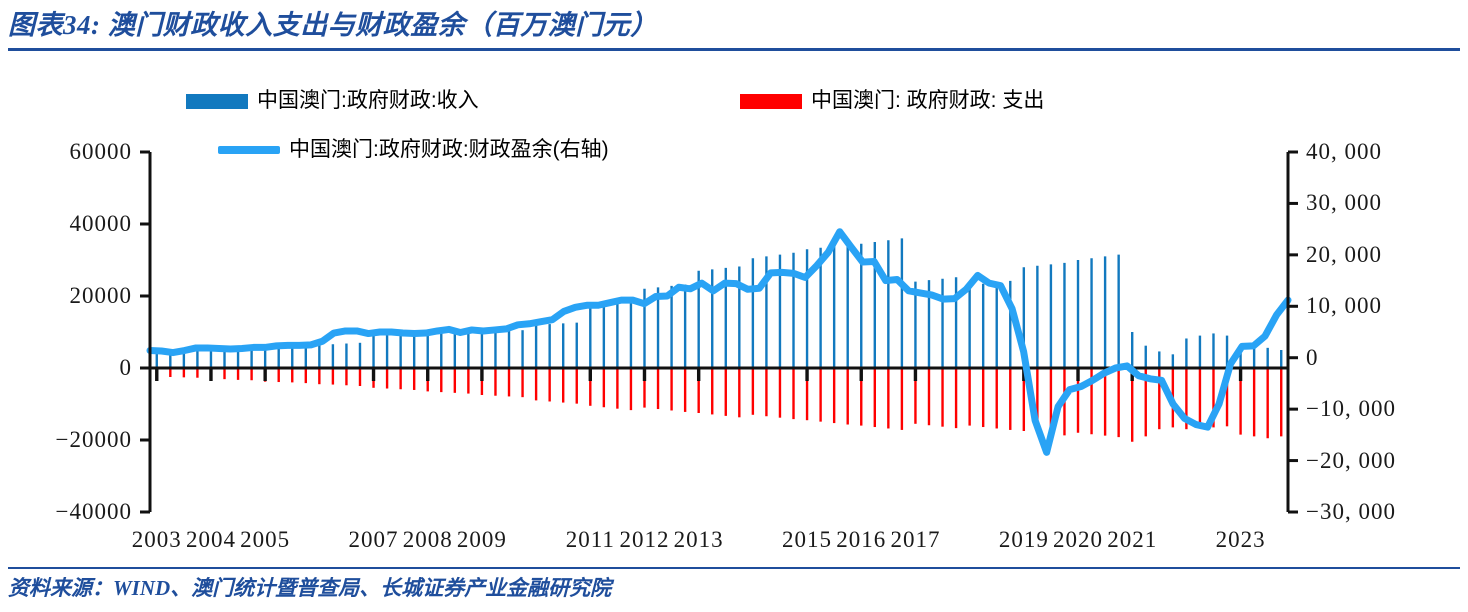  Describe the element at coordinates (1344, 306) in the screenshot. I see `right-axis-tick-label: 10, 000` at that location.